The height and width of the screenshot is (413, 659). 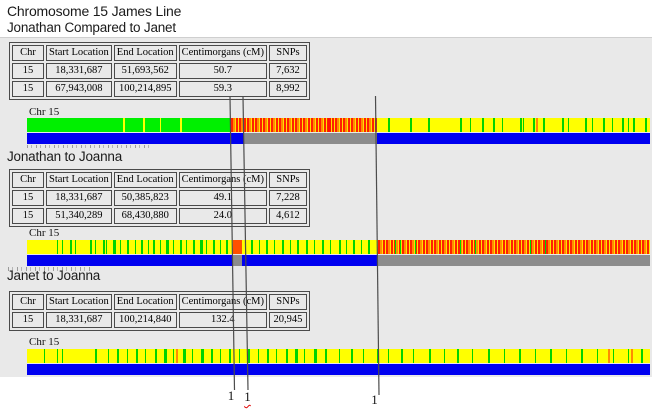 I want to click on clipped-text-artifact, so click(x=88, y=146).